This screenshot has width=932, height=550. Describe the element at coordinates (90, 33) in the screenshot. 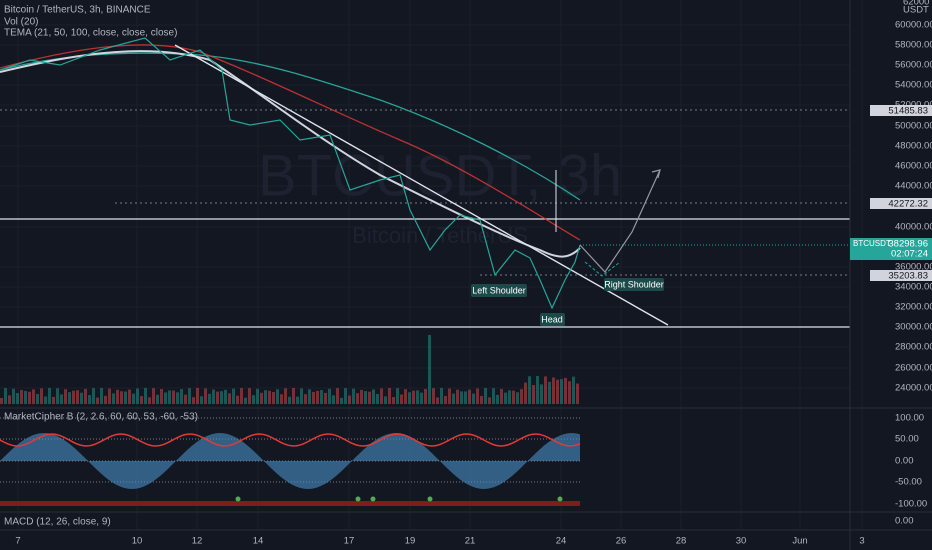

I see `tema-title: TEMA (21, 50, 100, close, close, close)` at that location.